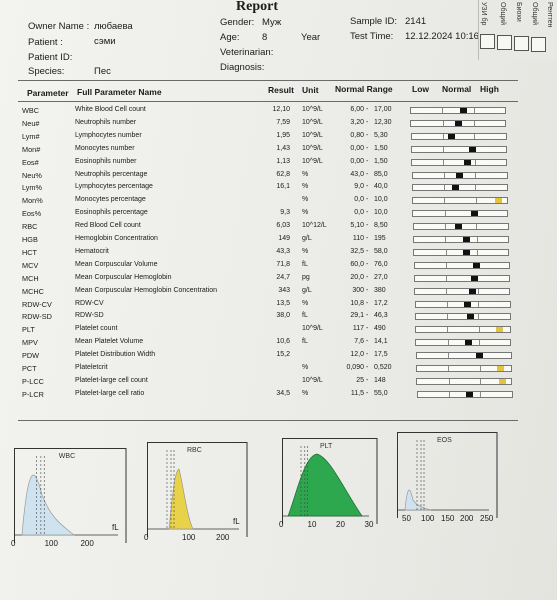 Image resolution: width=557 pixels, height=600 pixels. What do you see at coordinates (283, 135) in the screenshot?
I see `result-value: 1,95` at bounding box center [283, 135].